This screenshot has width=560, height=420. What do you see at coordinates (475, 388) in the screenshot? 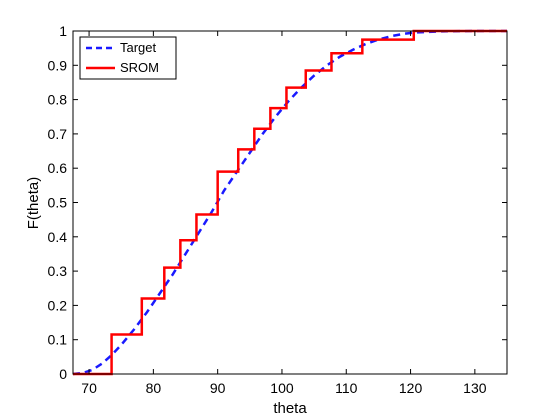
I see `x-tick-label: 130` at bounding box center [475, 388].